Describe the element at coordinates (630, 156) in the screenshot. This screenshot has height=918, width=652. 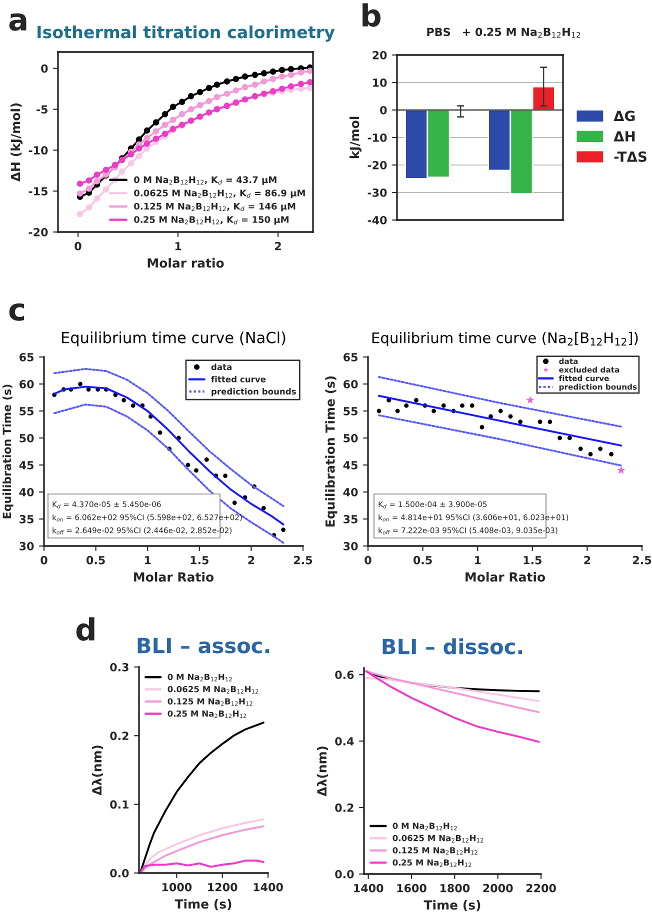
I see `legend-label: -TΔS` at that location.